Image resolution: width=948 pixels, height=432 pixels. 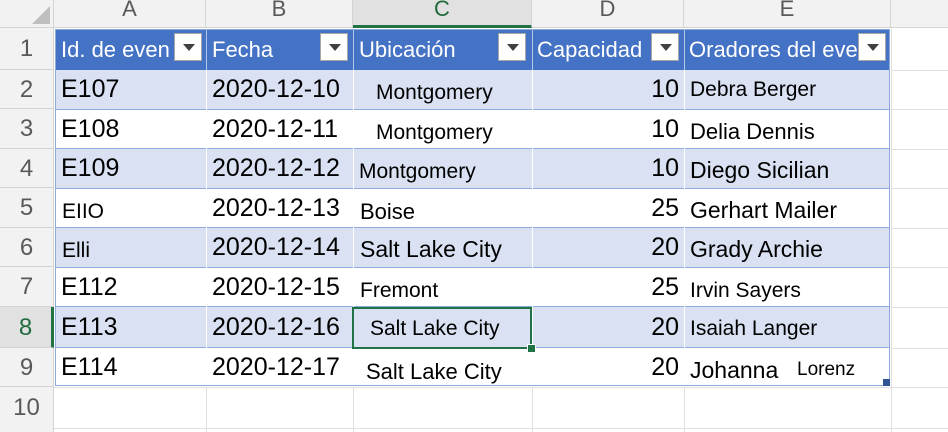 What do you see at coordinates (407, 49) in the screenshot?
I see `header-cell-location: Ubicación` at bounding box center [407, 49].